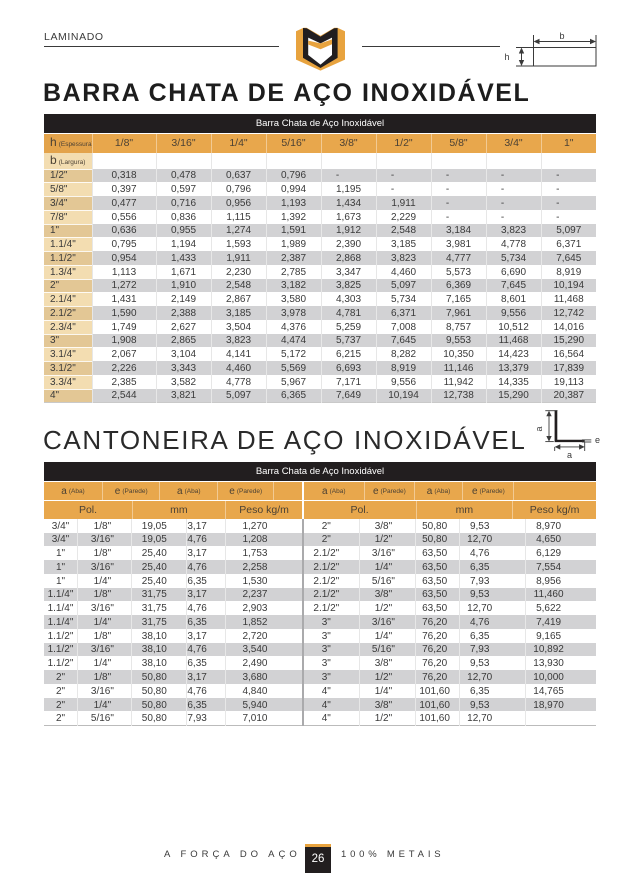 The image size is (640, 879). What do you see at coordinates (506, 57) in the screenshot?
I see `svg-text: h` at bounding box center [506, 57].